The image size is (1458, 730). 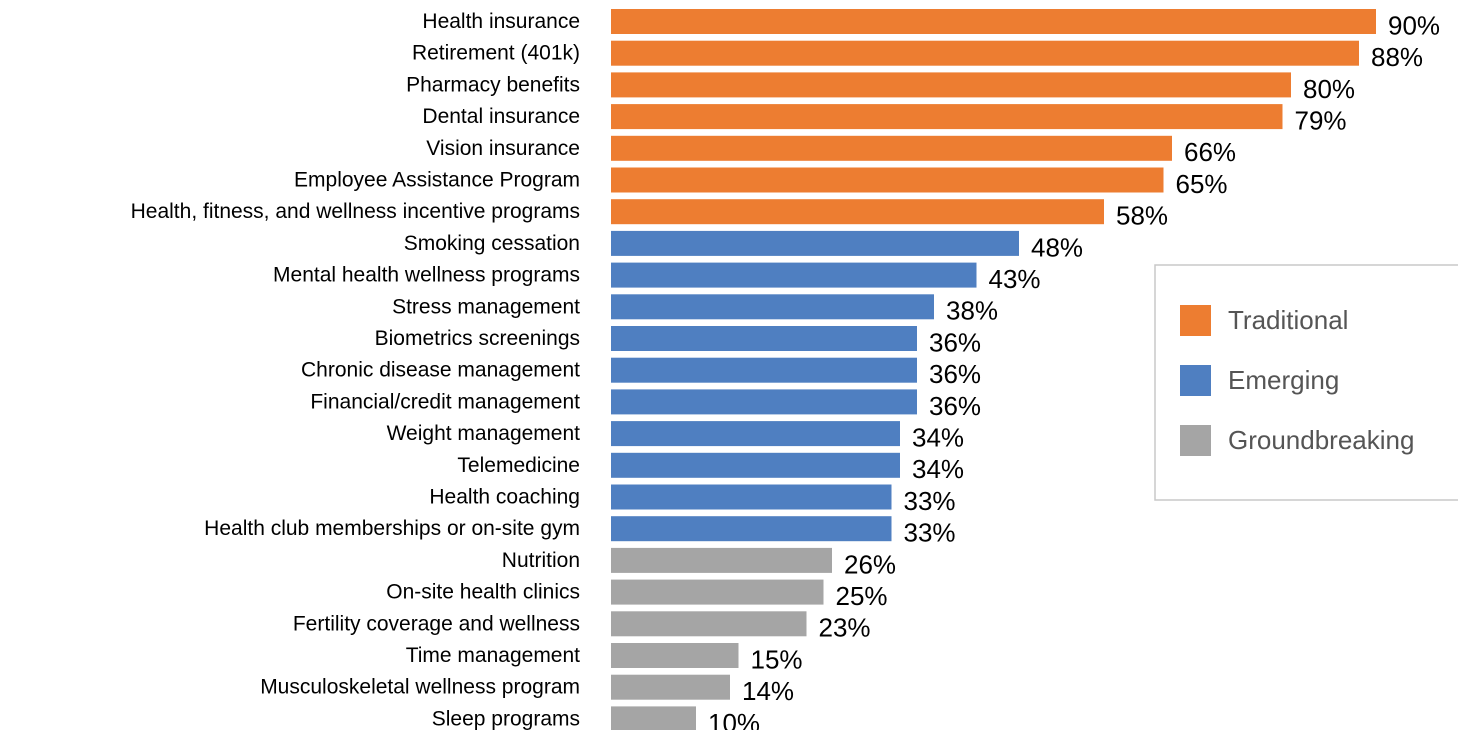 What do you see at coordinates (777, 659) in the screenshot?
I see `value-label: 15%` at bounding box center [777, 659].